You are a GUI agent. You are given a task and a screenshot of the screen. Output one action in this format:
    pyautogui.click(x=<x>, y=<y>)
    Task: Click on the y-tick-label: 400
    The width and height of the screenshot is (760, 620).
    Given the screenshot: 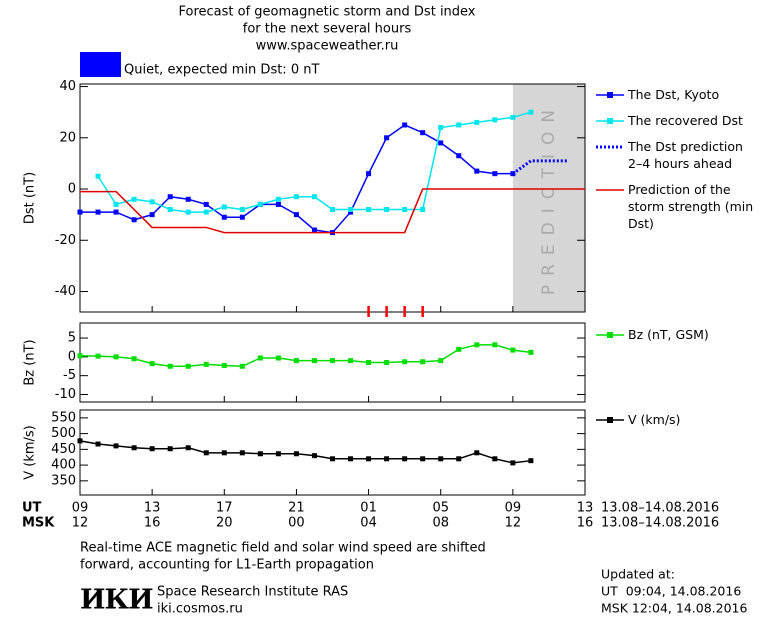 What is the action you would take?
    pyautogui.click(x=63, y=465)
    